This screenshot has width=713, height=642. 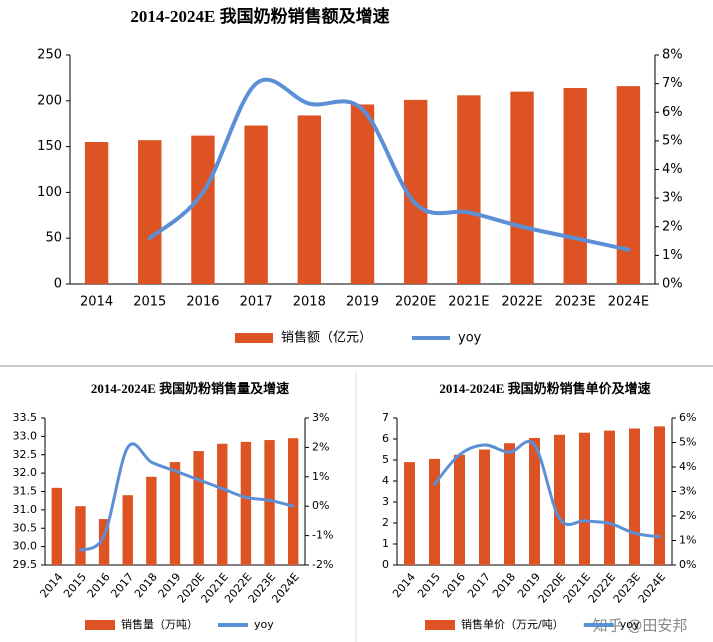 I want to click on y-tick-label: 150, so click(x=49, y=146).